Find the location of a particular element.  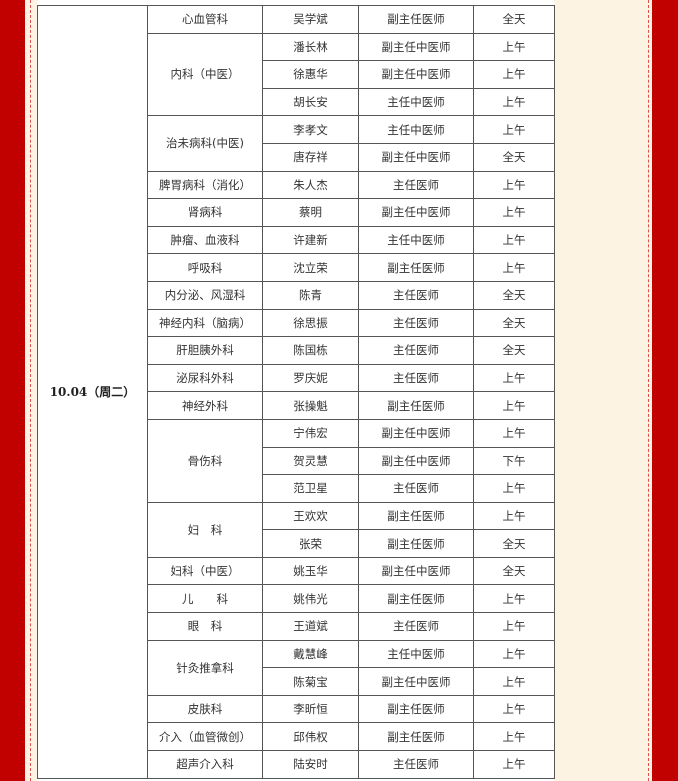

doctor-cell: 陆安时 is located at coordinates (310, 764).